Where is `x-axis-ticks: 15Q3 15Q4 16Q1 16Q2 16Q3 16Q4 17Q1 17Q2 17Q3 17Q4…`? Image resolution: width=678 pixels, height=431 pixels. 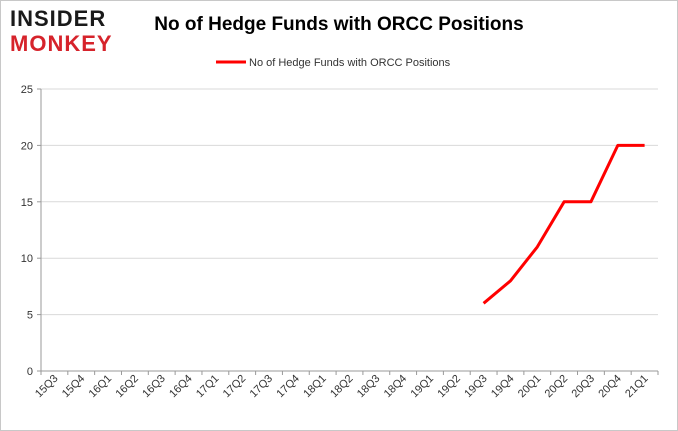 x-axis-ticks: 15Q3 15Q4 16Q1 16Q2 16Q3 16Q4 17Q1 17Q2 17Q3 17Q4… is located at coordinates (346, 386).